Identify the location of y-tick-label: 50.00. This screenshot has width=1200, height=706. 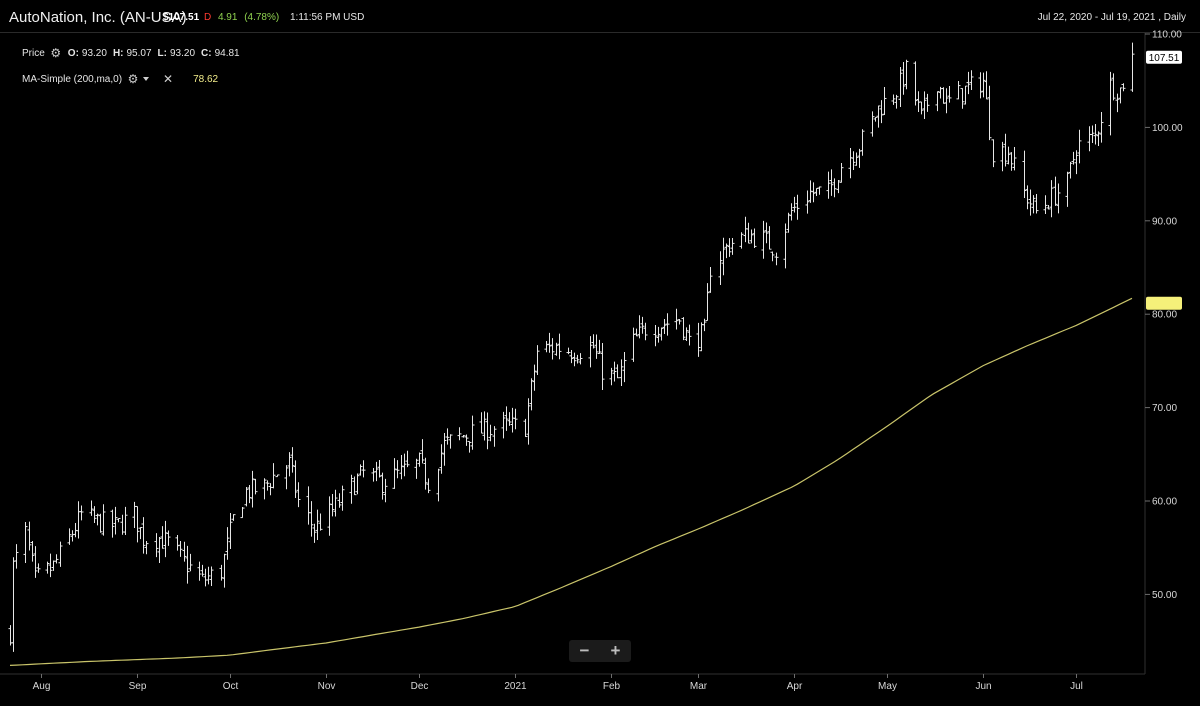
(1164, 595).